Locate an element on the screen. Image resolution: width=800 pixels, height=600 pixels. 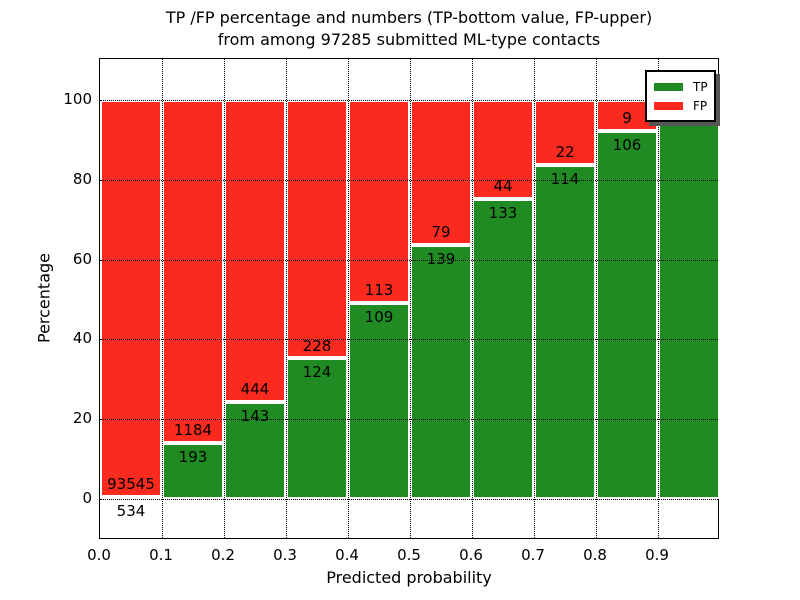
y-tick-label: 80 is located at coordinates (82, 178).